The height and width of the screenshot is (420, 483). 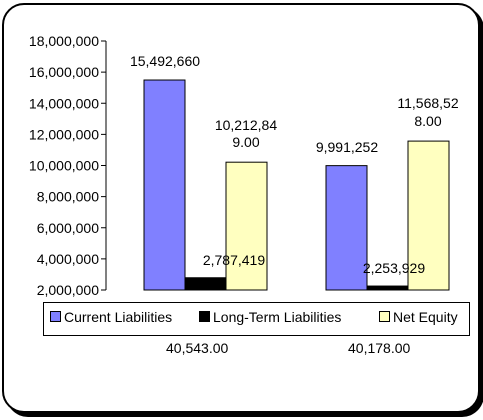 What do you see at coordinates (379, 348) in the screenshot?
I see `category-label: 40,178.00` at bounding box center [379, 348].